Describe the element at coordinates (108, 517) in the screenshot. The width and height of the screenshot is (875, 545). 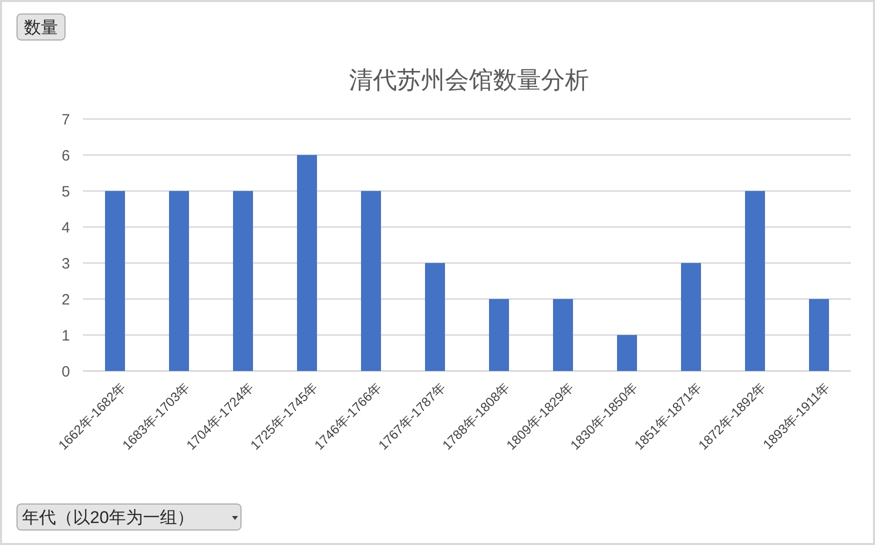
I see `x-axis-title: 年代（以20年为一组）` at that location.